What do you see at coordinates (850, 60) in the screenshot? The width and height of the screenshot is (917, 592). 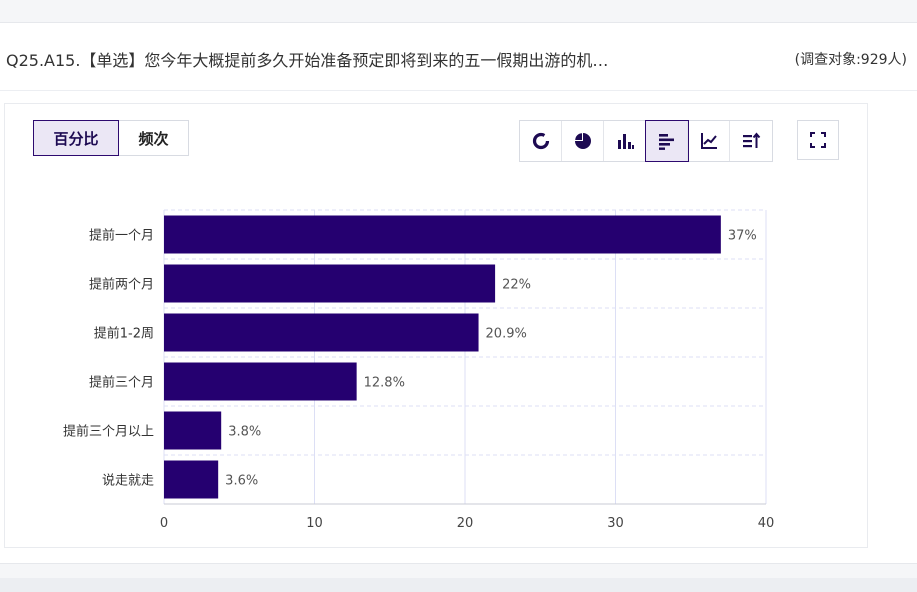 I see `respondent-count: (调查对象:929人)` at bounding box center [850, 60].